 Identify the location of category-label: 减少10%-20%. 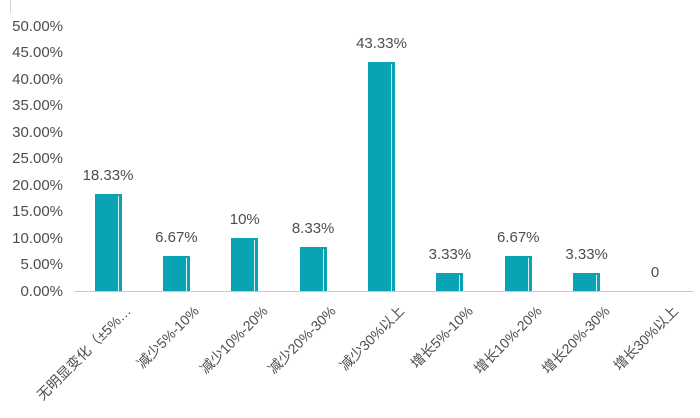
(233, 339).